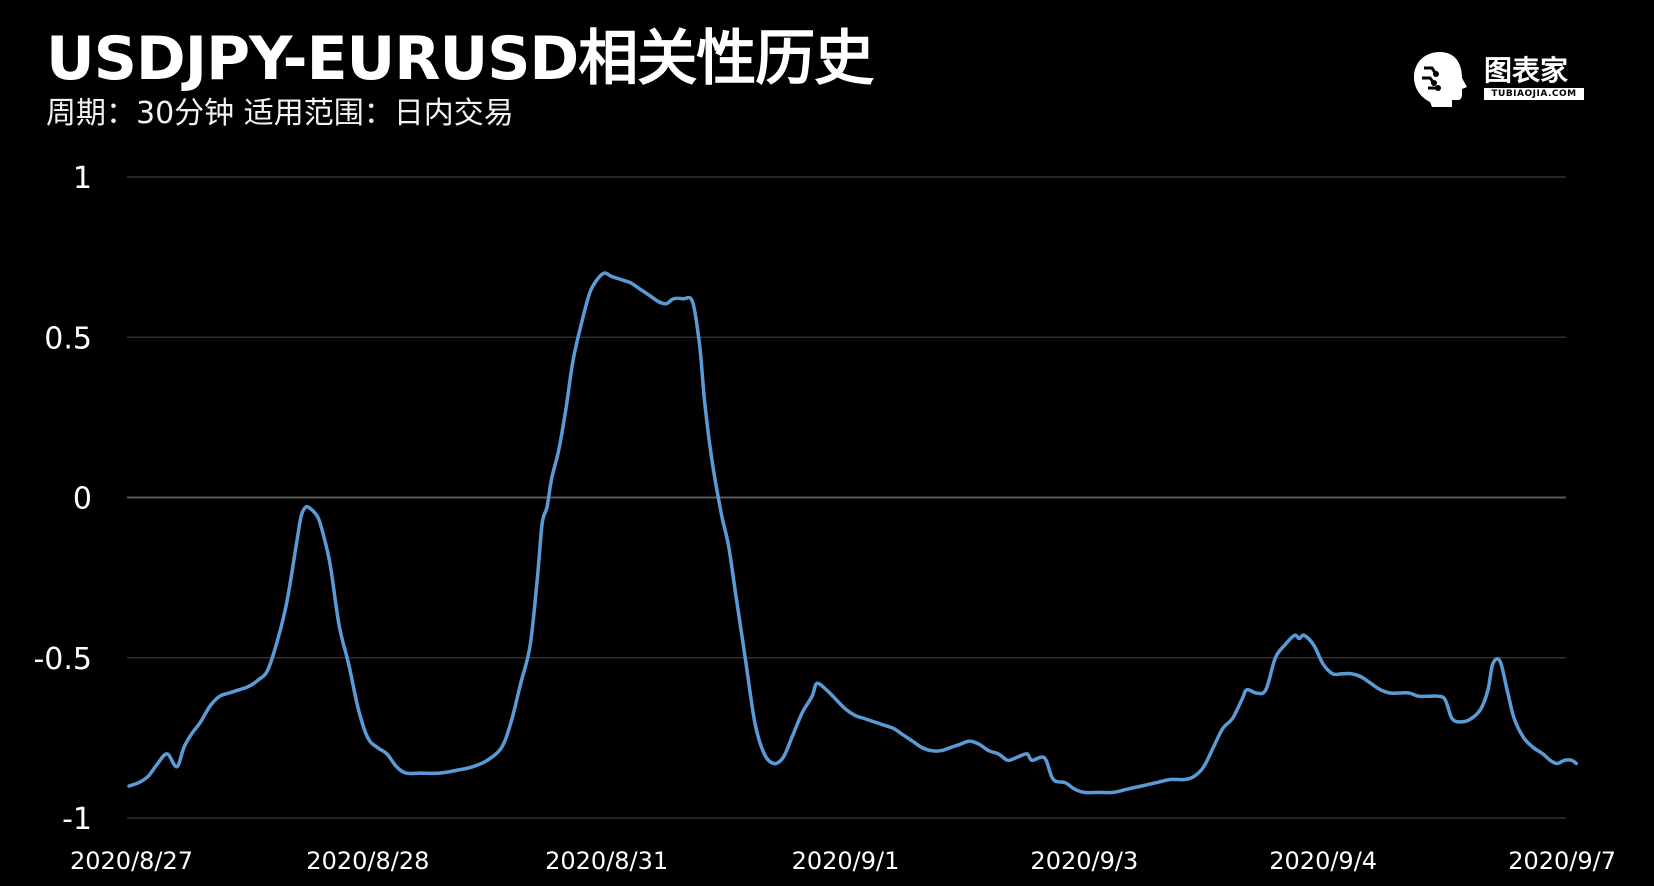 The image size is (1654, 886). What do you see at coordinates (280, 113) in the screenshot?
I see `chart-subtitle: 周期：30分钟 适用范围：日内交易` at bounding box center [280, 113].